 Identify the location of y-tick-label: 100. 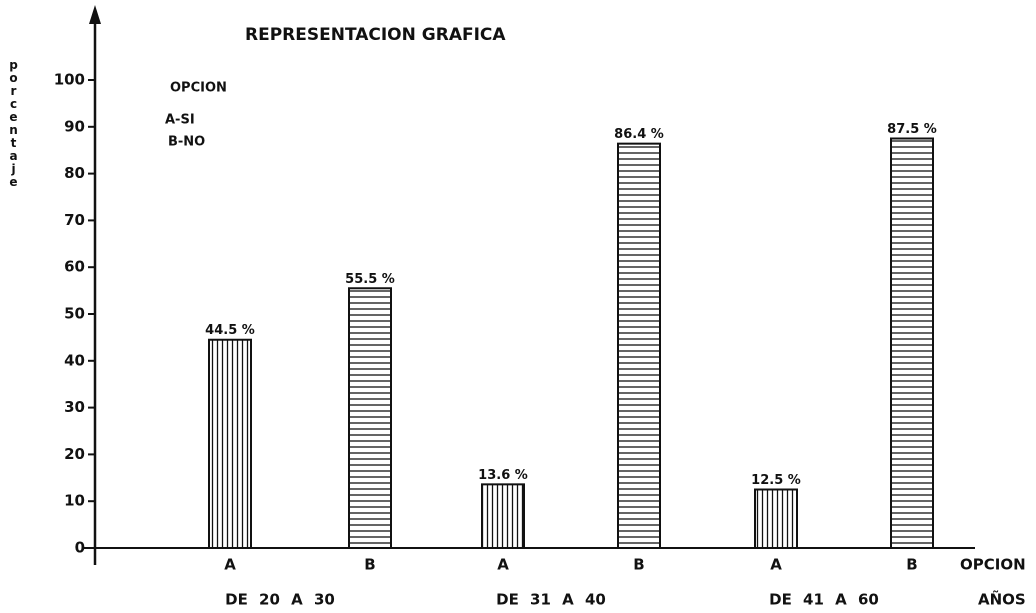
(69, 80).